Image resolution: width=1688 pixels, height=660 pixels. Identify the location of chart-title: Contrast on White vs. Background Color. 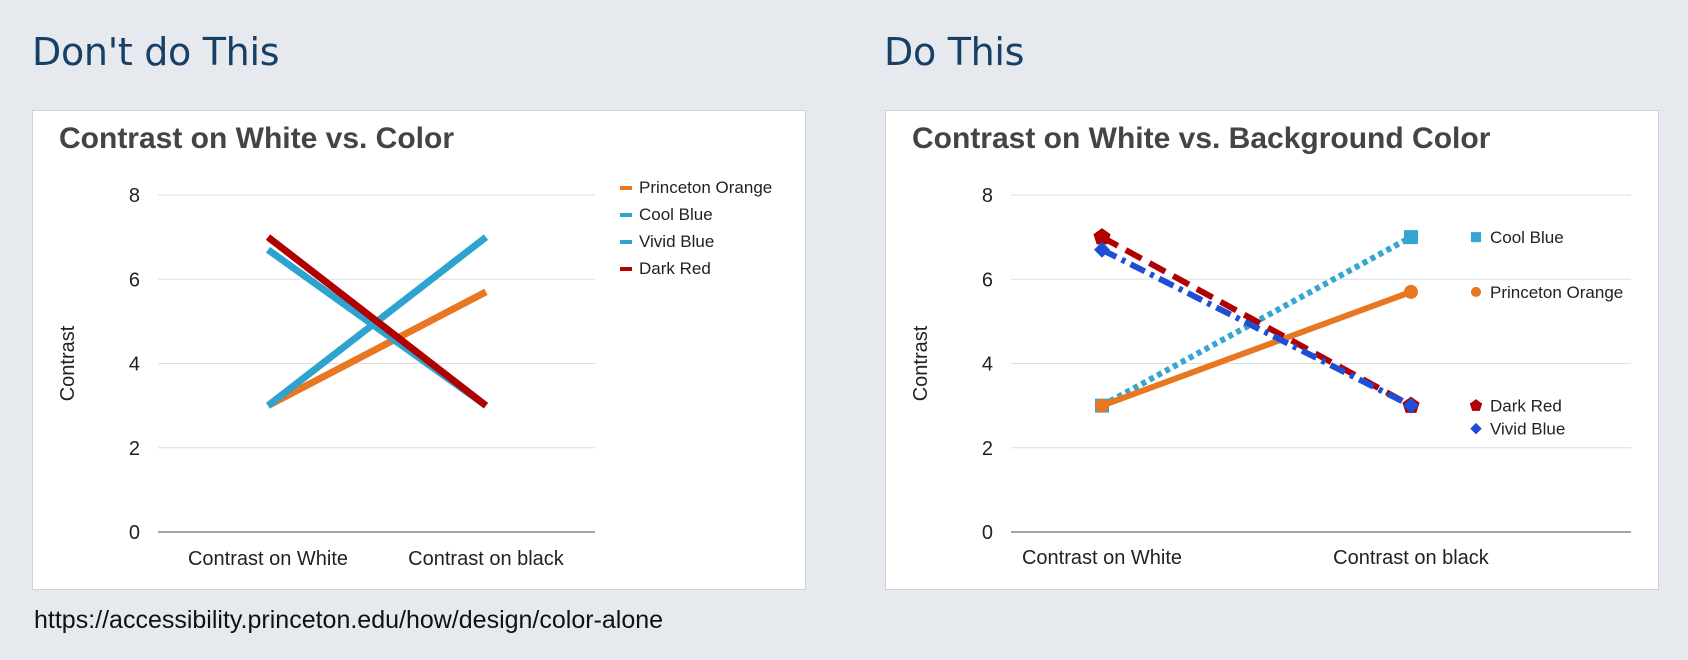
(1201, 138).